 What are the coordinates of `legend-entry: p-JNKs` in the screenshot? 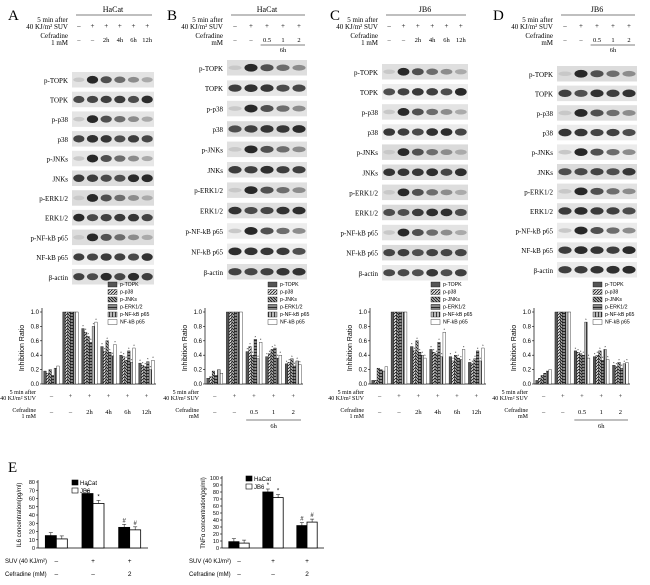 It's located at (451, 300).